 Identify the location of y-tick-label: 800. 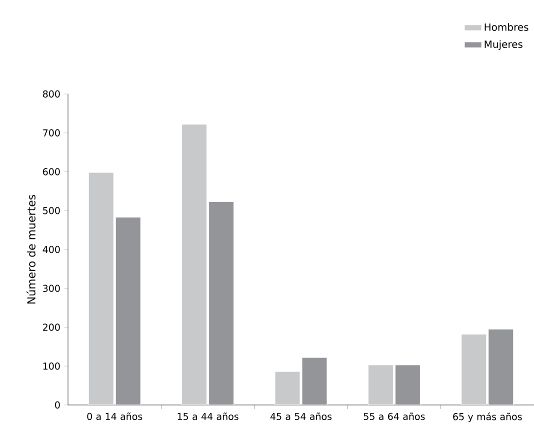
(51, 94).